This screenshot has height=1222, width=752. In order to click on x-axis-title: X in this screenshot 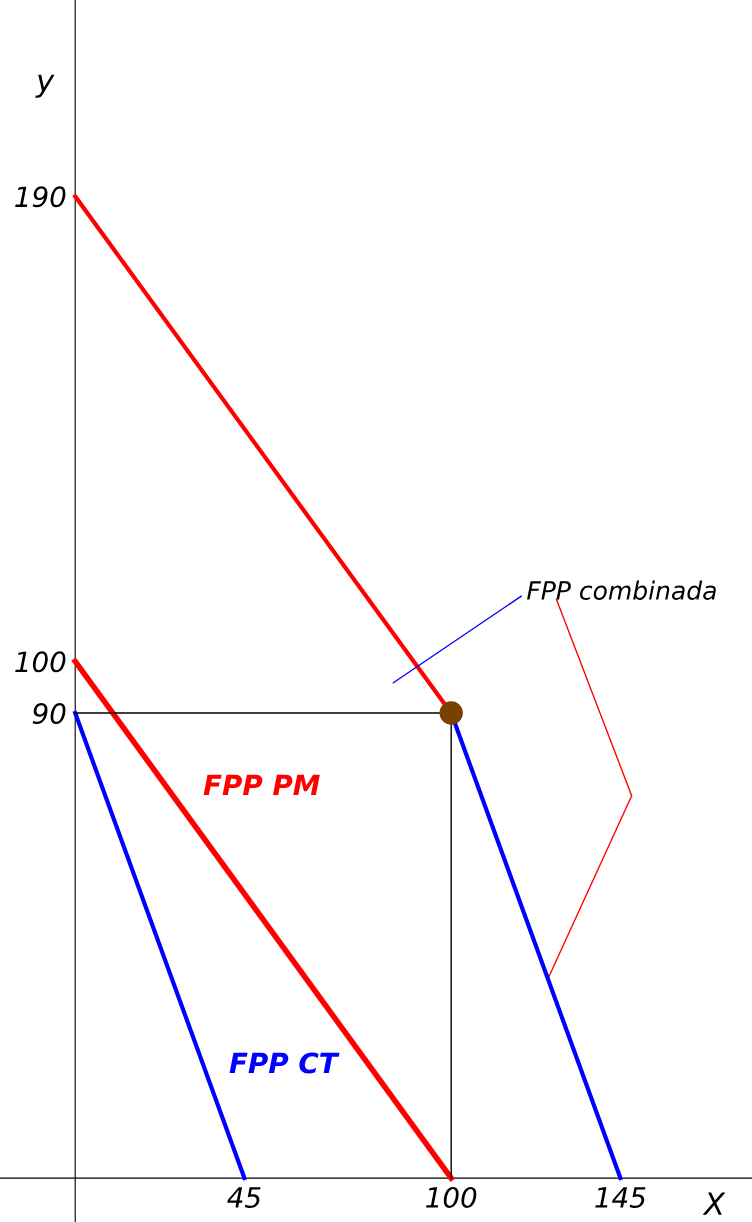, I will do `click(714, 1203)`.